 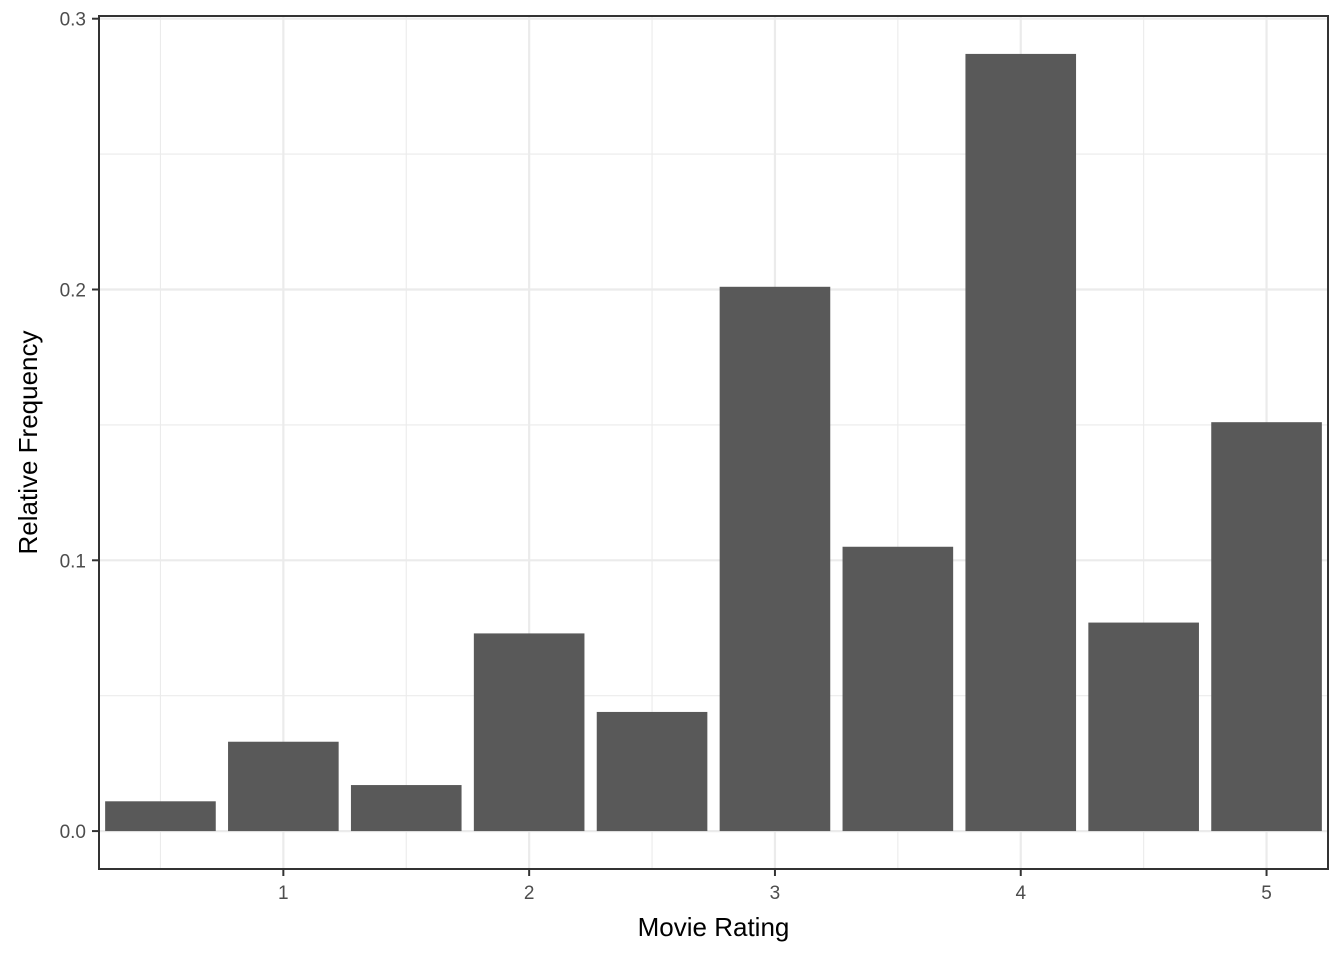 I want to click on x-tick-label: 5, so click(x=1266, y=893).